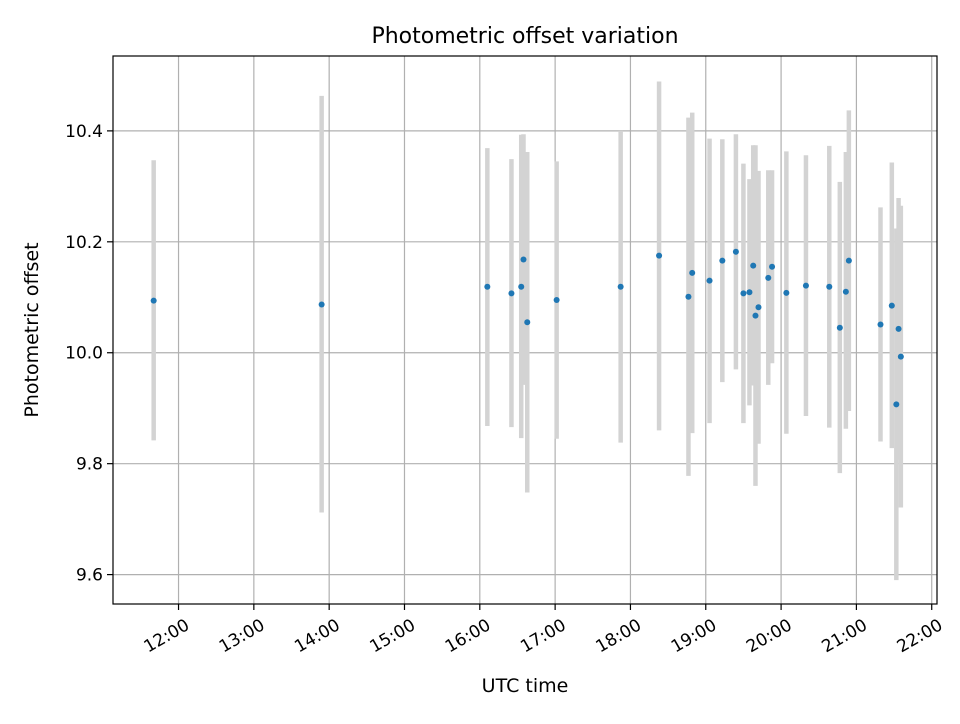 This screenshot has height=724, width=960. I want to click on y-tick-label: 9.8, so click(89, 465).